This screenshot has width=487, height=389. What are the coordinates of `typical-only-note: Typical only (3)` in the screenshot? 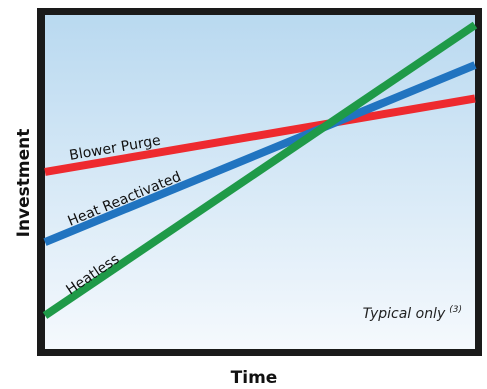 It's located at (412, 313).